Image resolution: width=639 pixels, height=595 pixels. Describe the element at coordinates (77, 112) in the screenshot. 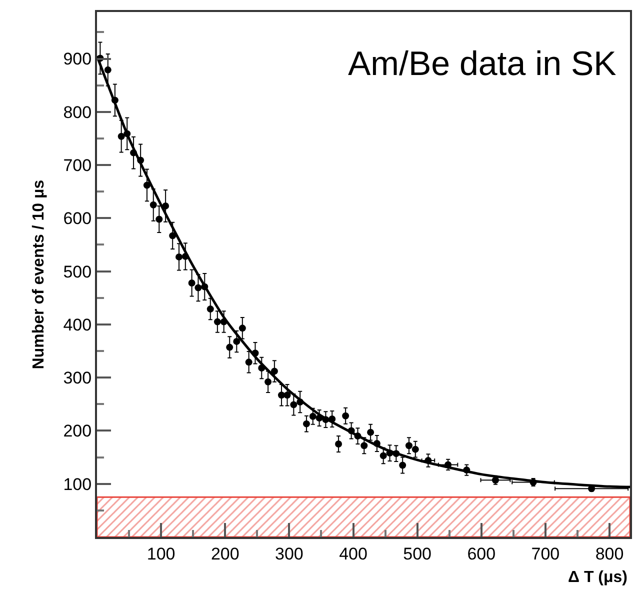

I see `y-tick-label: 800` at that location.